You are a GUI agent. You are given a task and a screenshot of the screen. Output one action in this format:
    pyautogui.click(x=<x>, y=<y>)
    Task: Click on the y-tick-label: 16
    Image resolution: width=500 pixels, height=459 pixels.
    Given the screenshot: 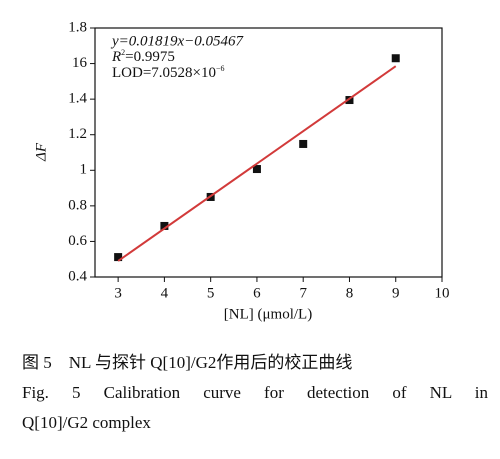 What is the action you would take?
    pyautogui.click(x=80, y=63)
    